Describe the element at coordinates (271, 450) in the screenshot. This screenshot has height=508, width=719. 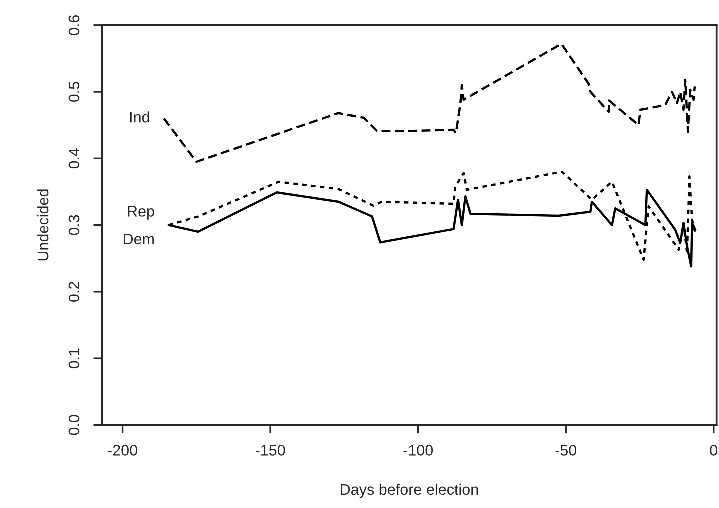
I see `x-tick-label: -150` at that location.